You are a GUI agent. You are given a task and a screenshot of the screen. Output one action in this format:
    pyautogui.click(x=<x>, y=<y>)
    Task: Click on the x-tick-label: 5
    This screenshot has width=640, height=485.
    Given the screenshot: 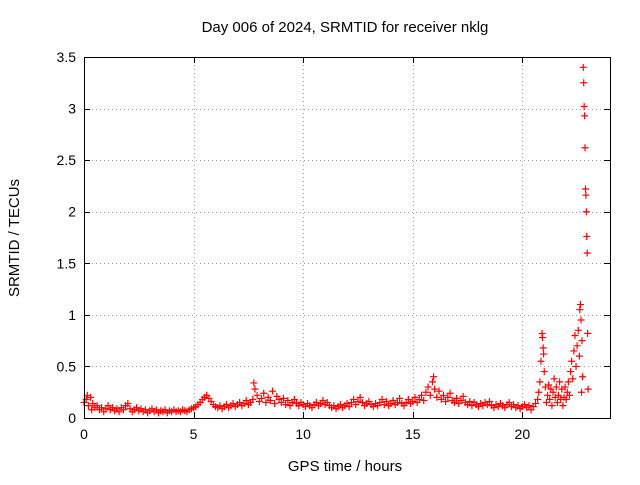 What is the action you would take?
    pyautogui.click(x=194, y=434)
    